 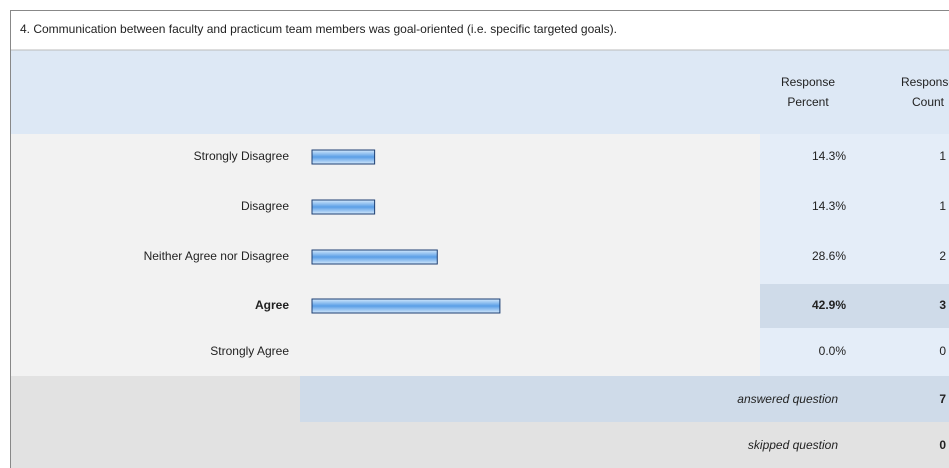 What do you see at coordinates (272, 305) in the screenshot?
I see `category-label: Agree` at bounding box center [272, 305].